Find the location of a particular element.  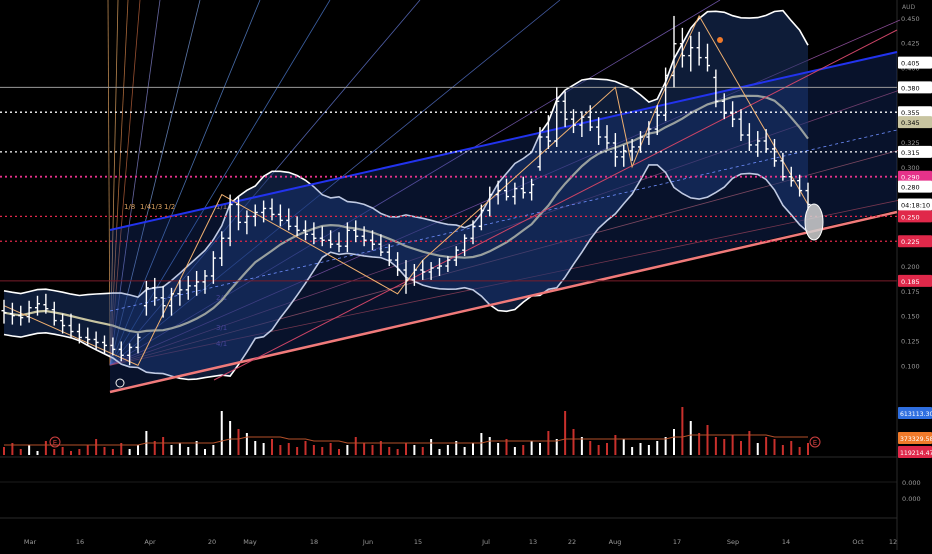

gann-fan-label: 1/8 is located at coordinates (129, 207).